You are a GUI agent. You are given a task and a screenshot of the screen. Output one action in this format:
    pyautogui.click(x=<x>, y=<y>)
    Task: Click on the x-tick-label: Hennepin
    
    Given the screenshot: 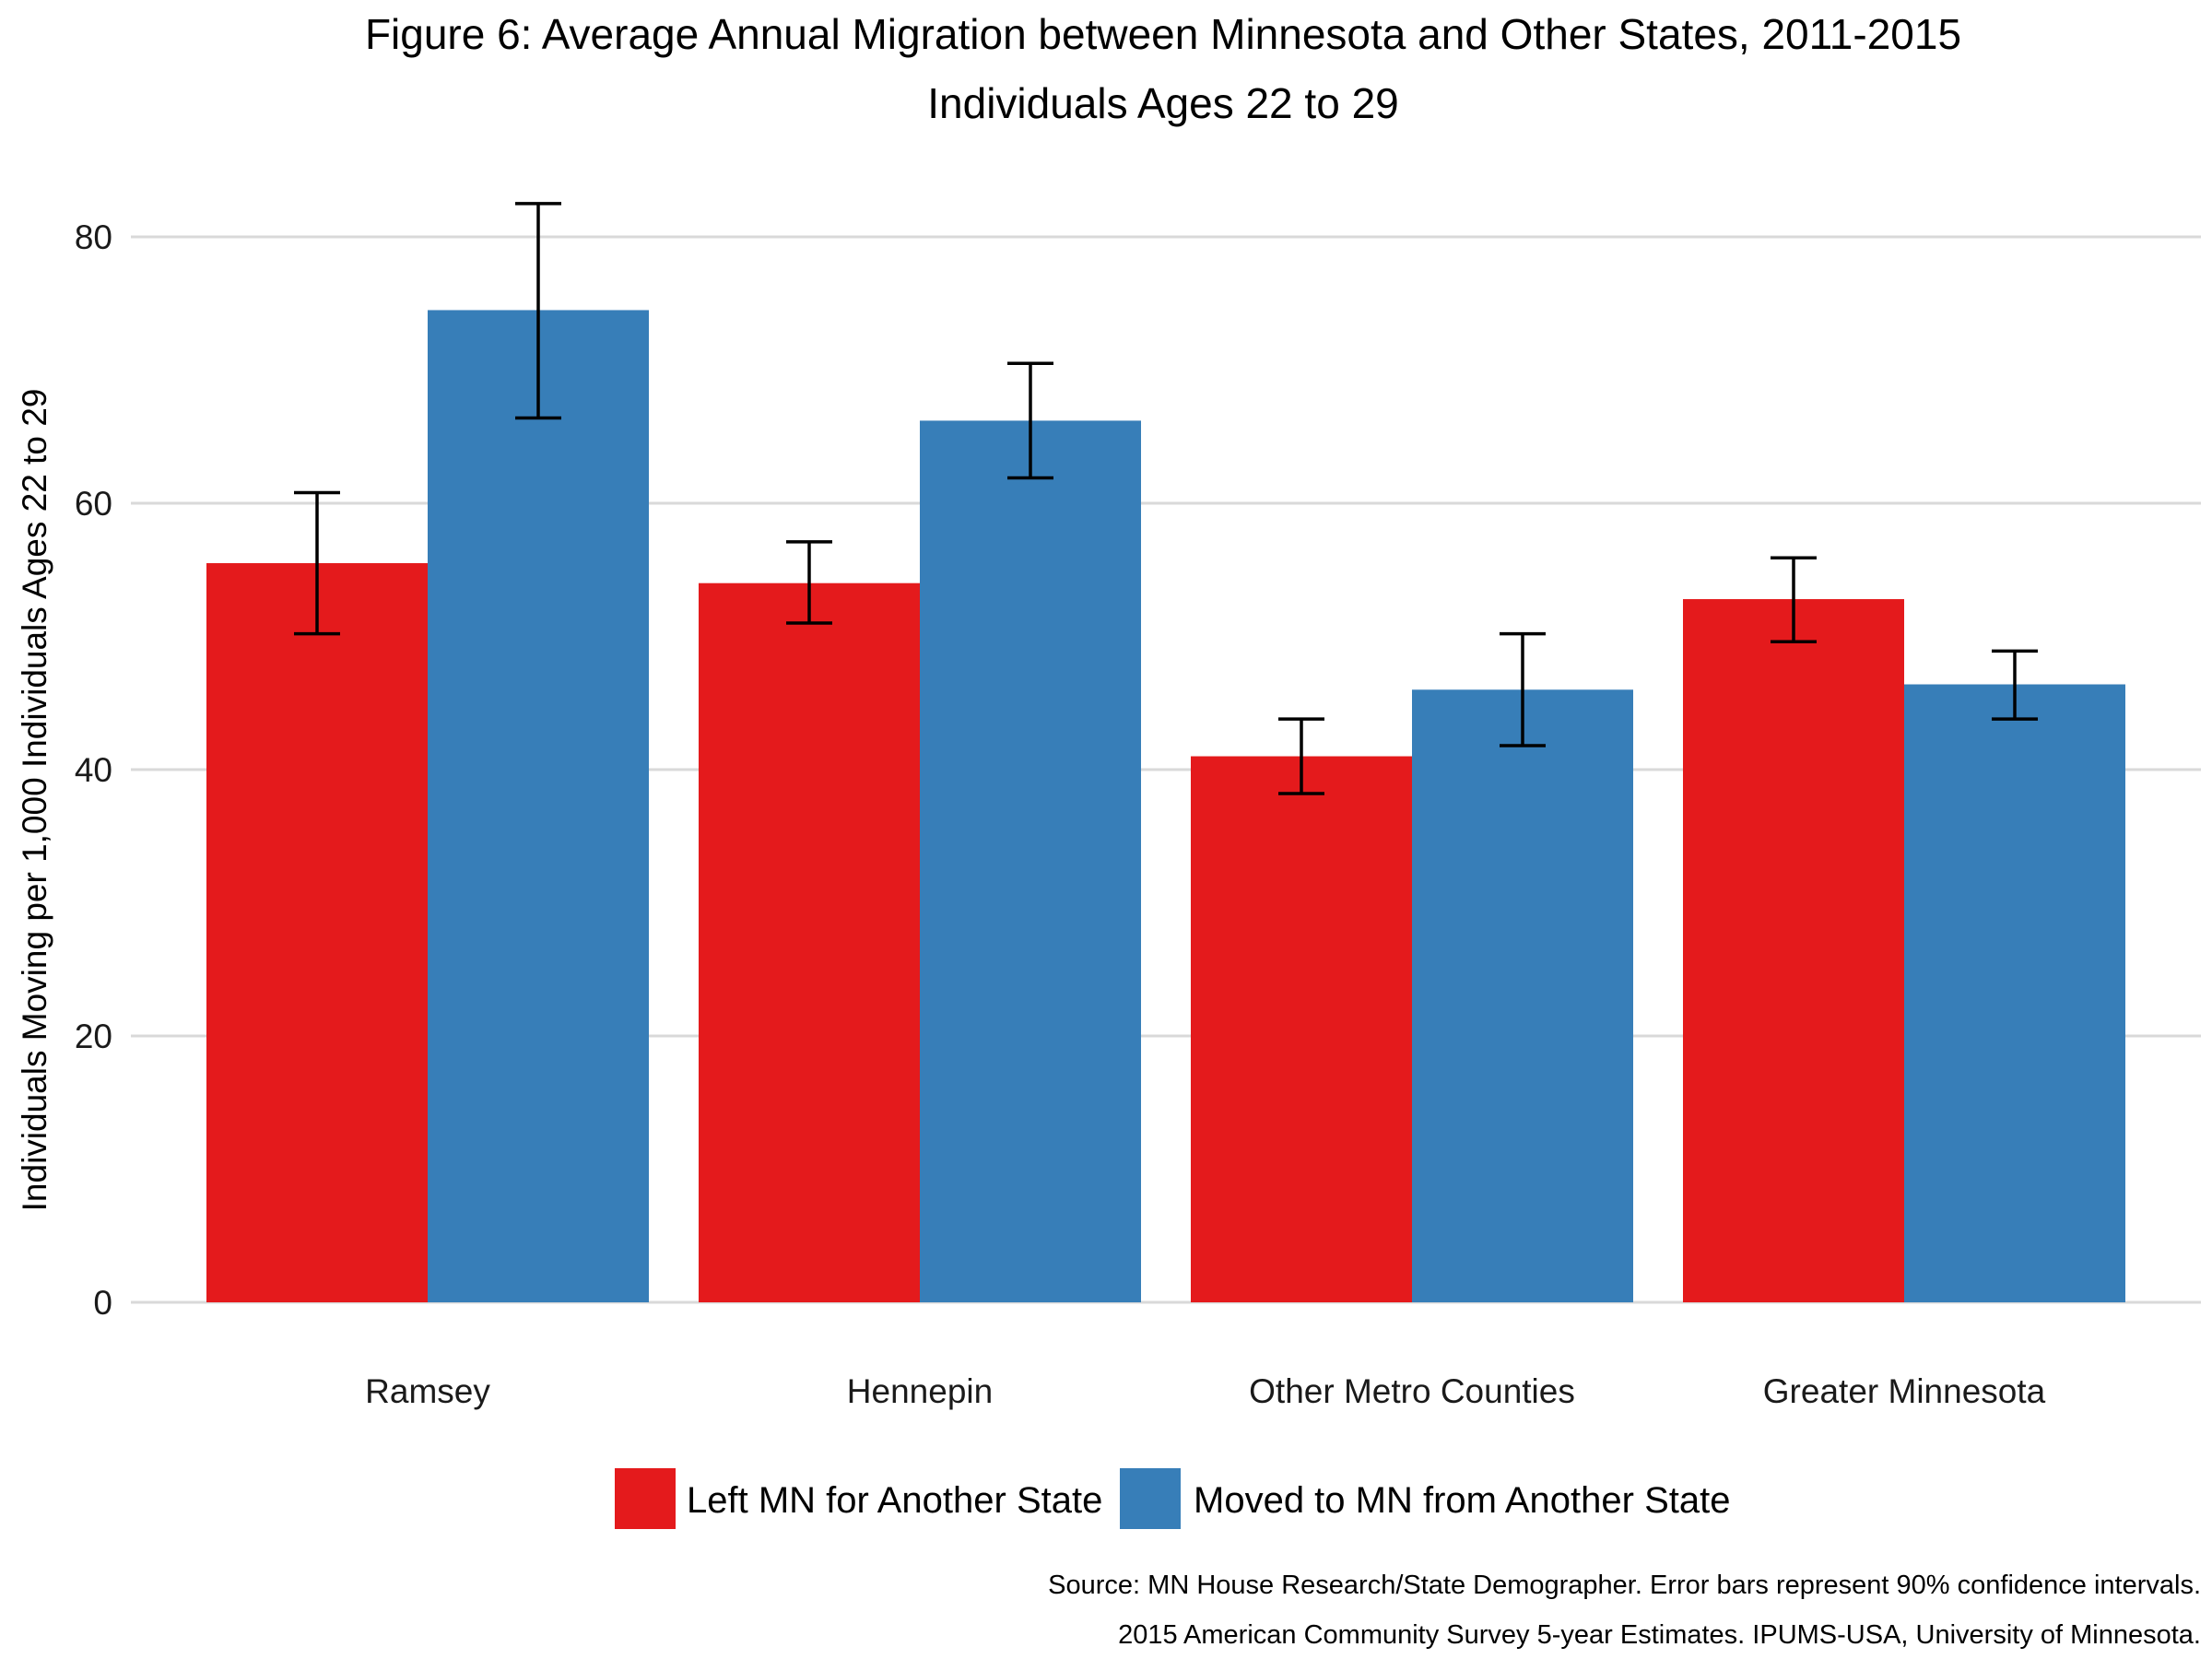 What is the action you would take?
    pyautogui.click(x=920, y=1391)
    